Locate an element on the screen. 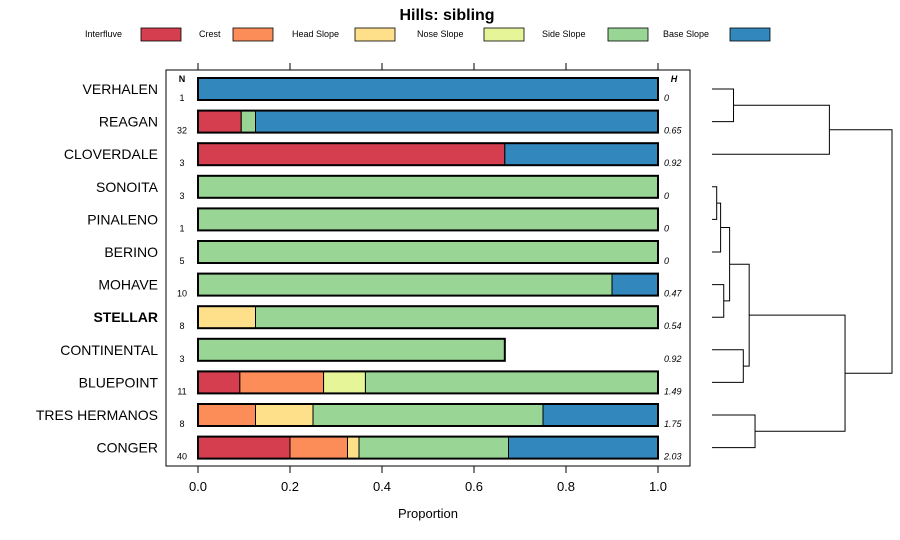  n-value: 32 is located at coordinates (182, 131).